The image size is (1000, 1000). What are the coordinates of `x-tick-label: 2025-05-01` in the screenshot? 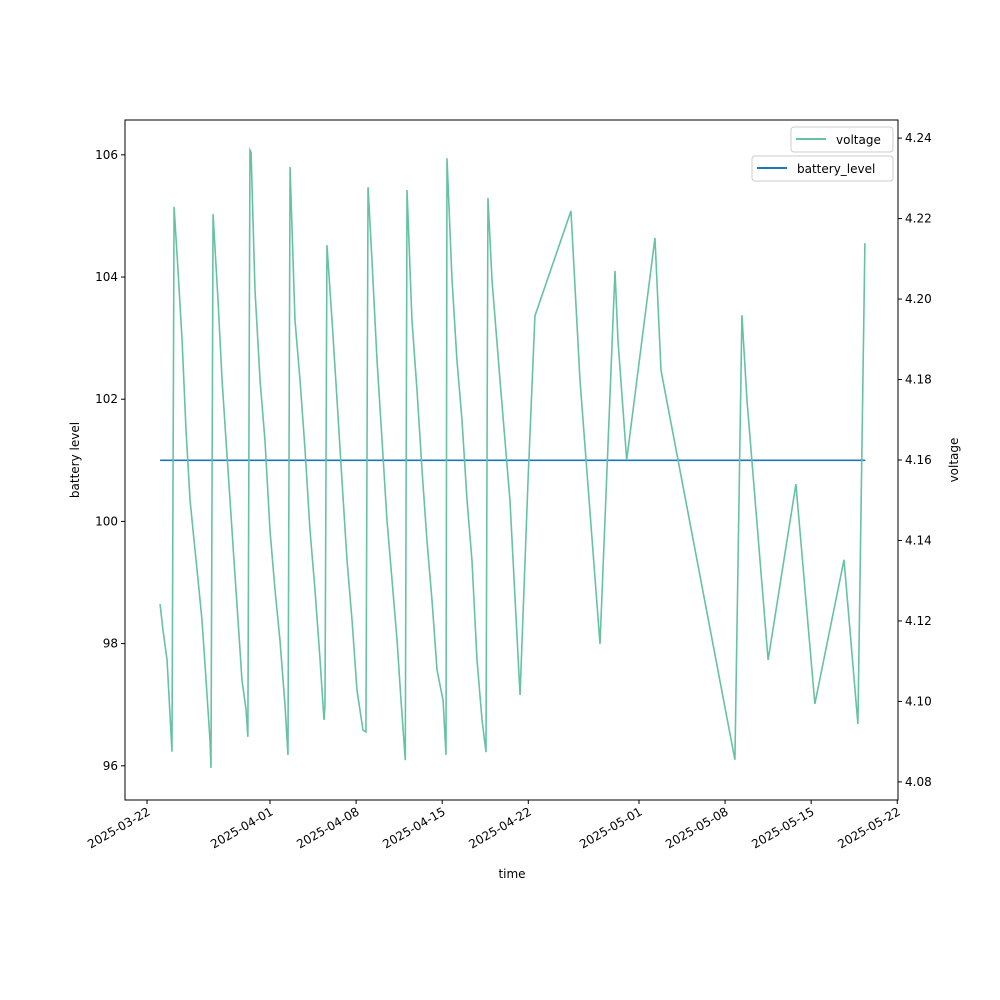 It's located at (610, 827).